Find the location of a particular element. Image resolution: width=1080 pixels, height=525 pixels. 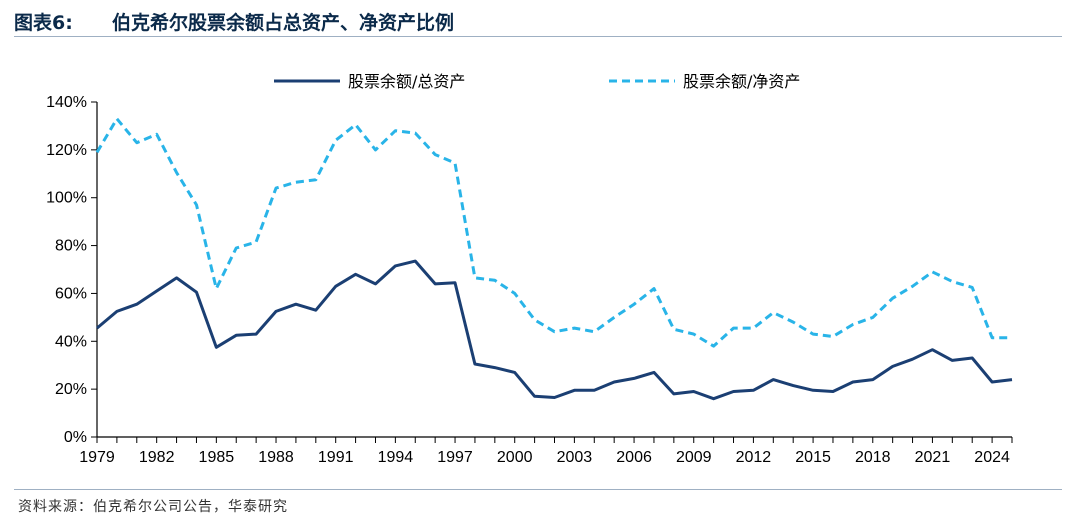

x-tick-label: 2009 is located at coordinates (694, 457).